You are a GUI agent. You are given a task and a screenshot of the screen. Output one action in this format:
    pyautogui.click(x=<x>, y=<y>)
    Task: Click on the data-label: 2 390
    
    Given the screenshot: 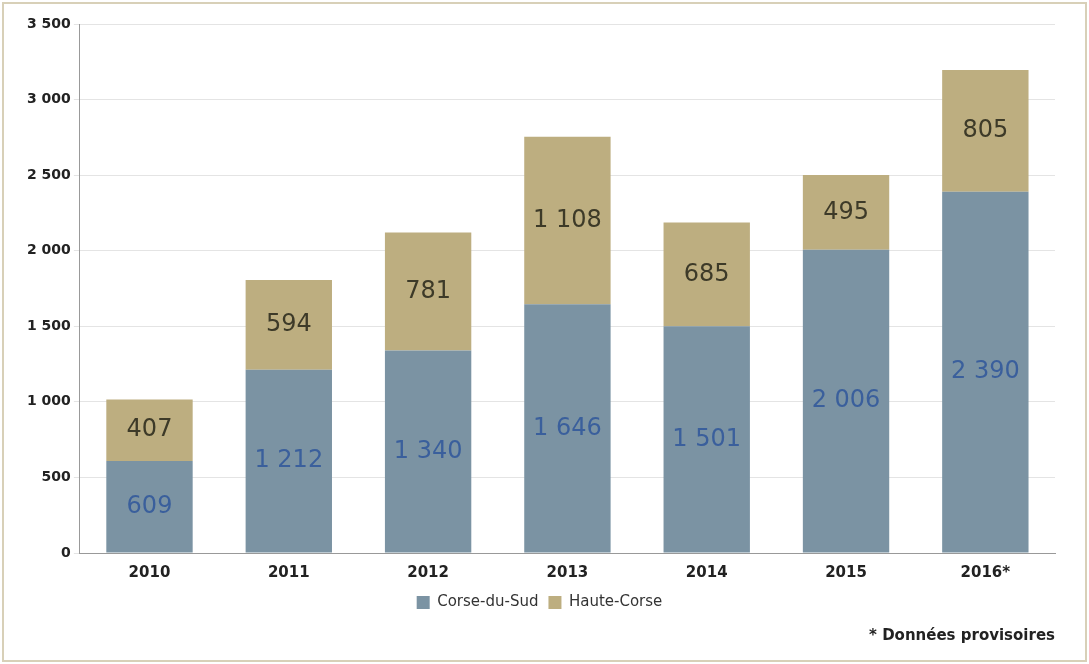 What is the action you would take?
    pyautogui.click(x=985, y=370)
    